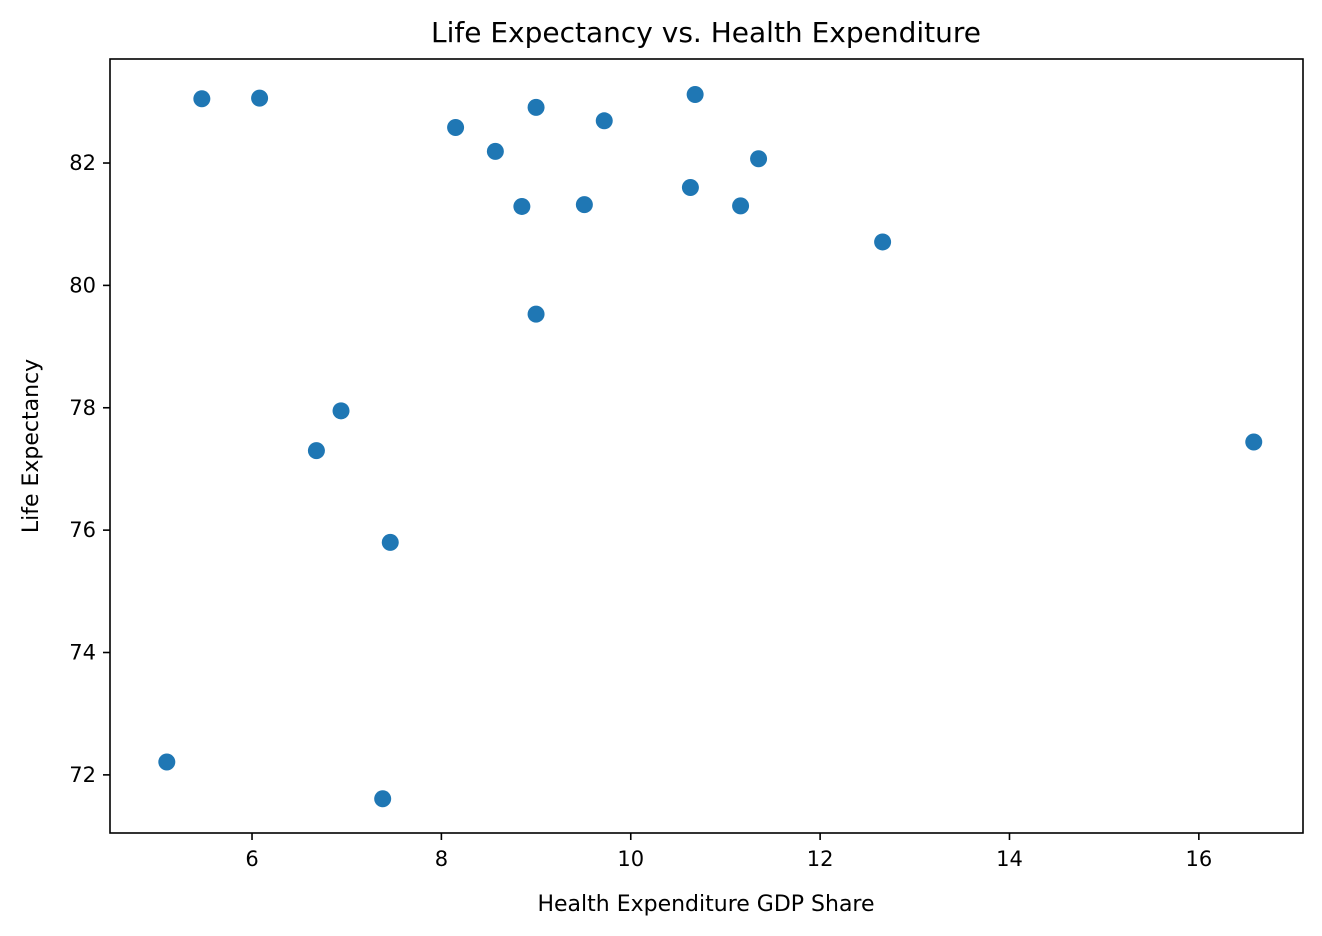 The width and height of the screenshot is (1322, 936). What do you see at coordinates (82, 285) in the screenshot?
I see `y-tick-label: 80` at bounding box center [82, 285].